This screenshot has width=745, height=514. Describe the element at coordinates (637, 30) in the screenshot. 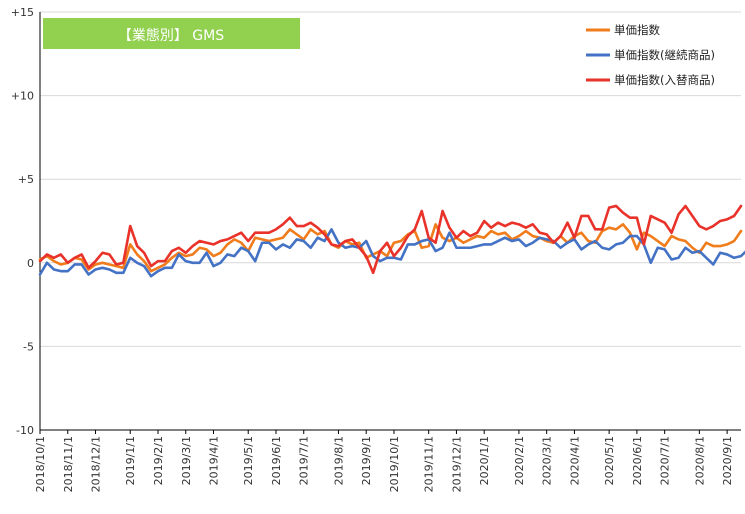

I see `legend-label-1: 単価指数` at that location.